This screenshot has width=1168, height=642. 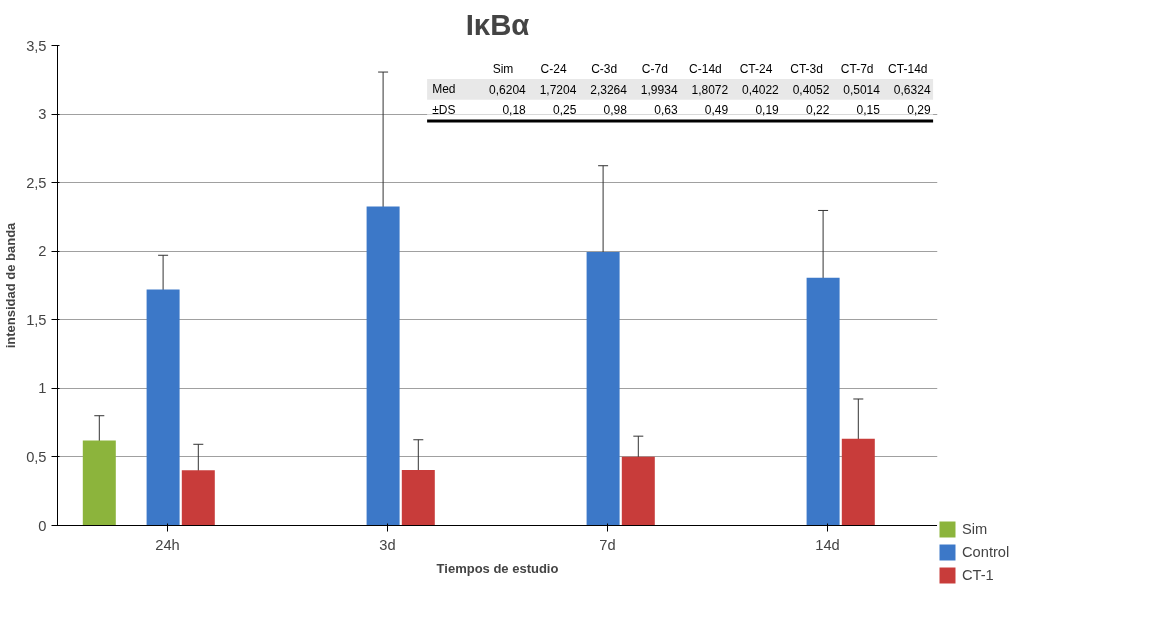 I want to click on y-tick-label: 0,5, so click(x=36, y=456).